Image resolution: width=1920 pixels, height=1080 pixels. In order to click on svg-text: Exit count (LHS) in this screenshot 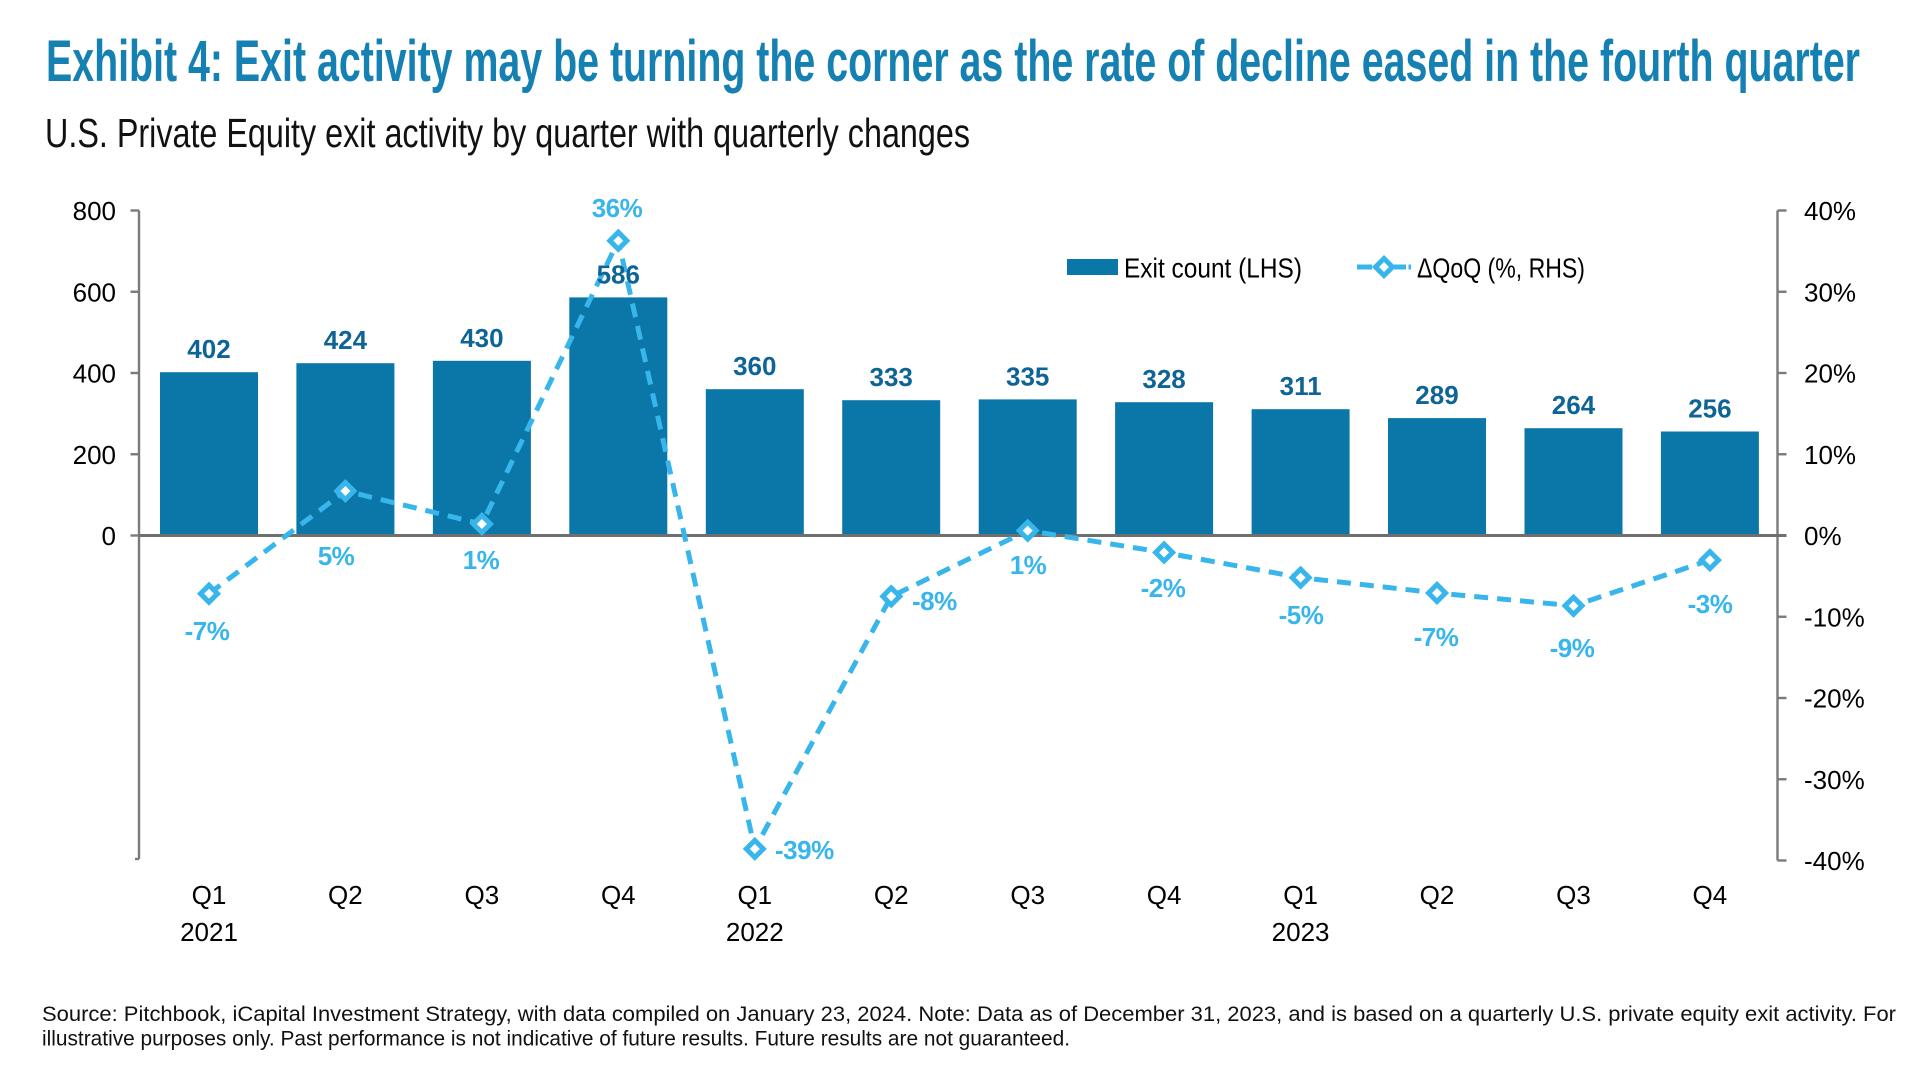, I will do `click(1213, 268)`.